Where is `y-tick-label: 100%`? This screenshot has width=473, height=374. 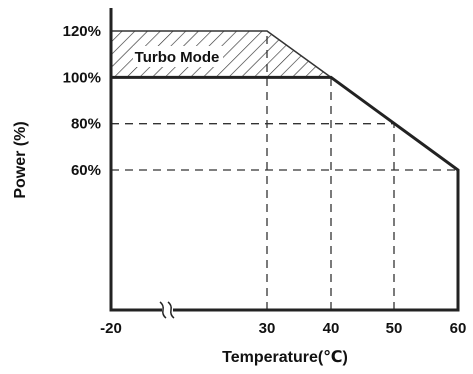 y-tick-label: 100% is located at coordinates (82, 77).